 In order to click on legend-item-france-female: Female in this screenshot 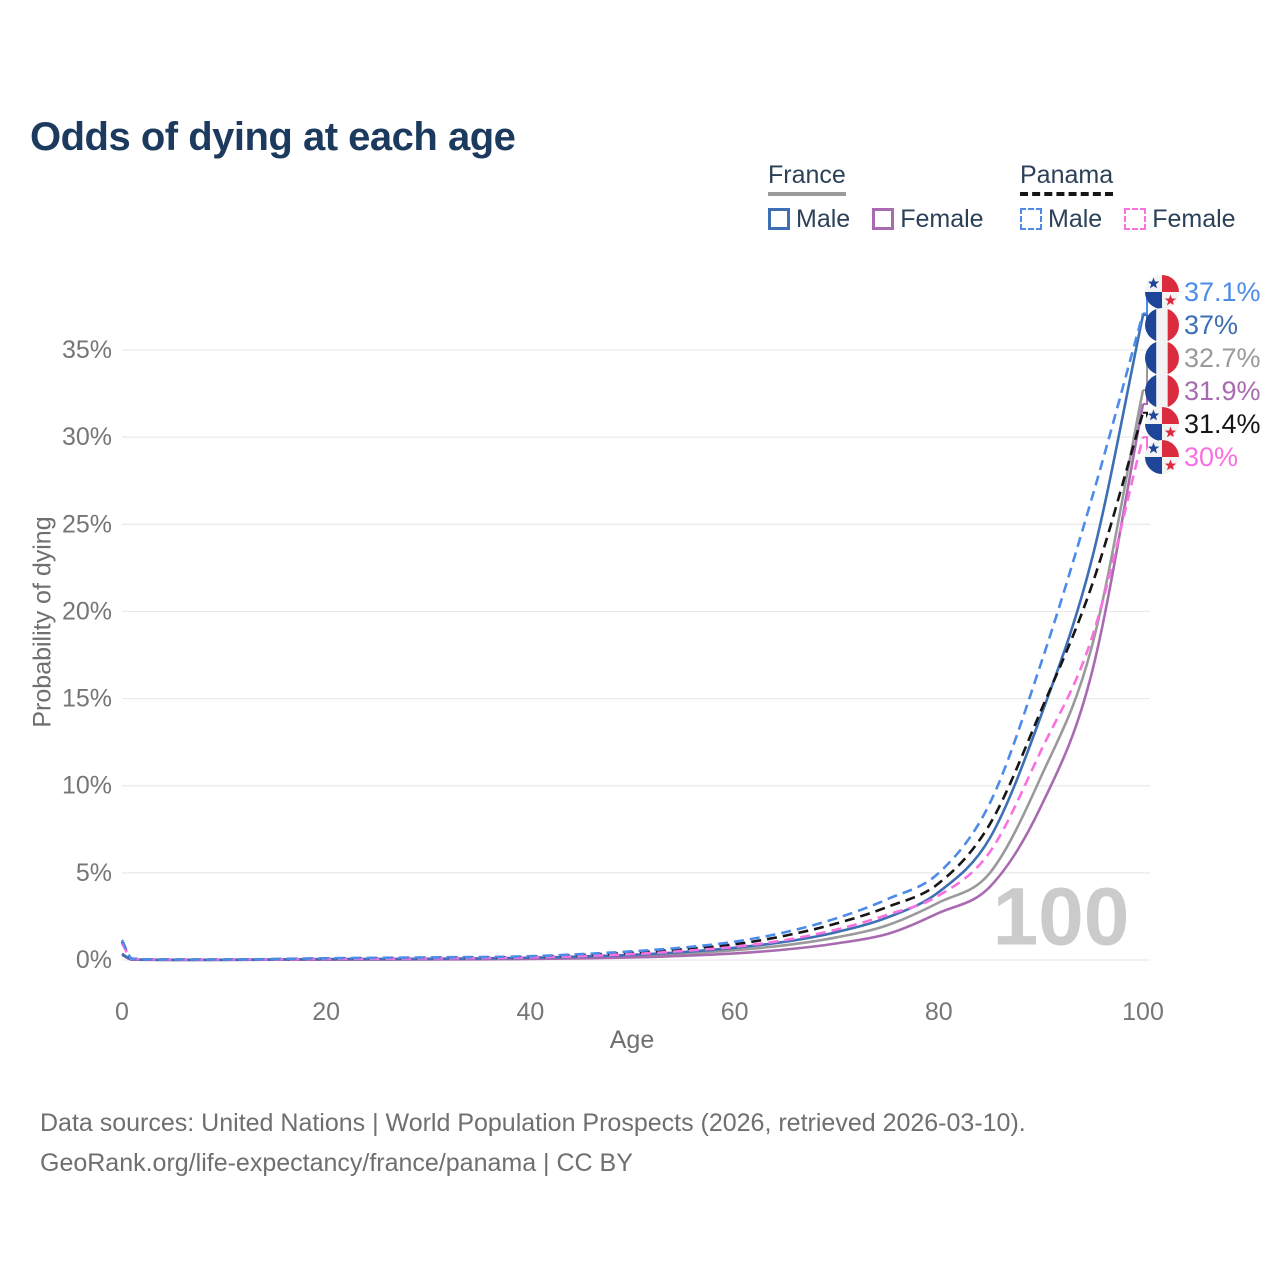, I will do `click(928, 219)`.